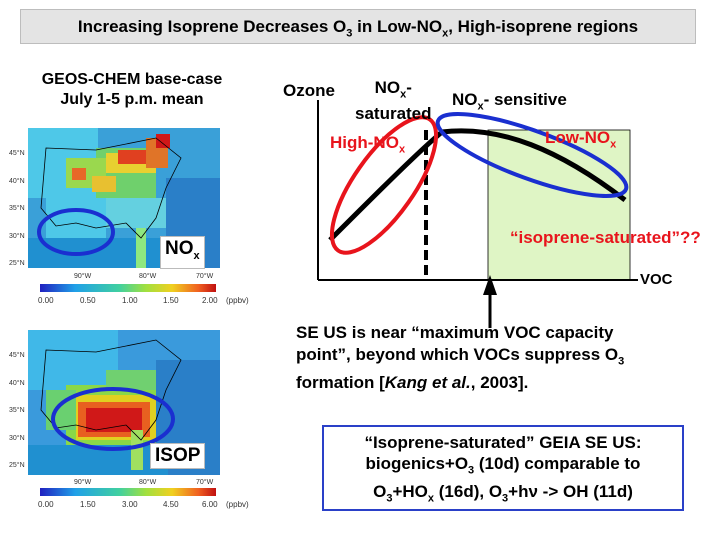 The height and width of the screenshot is (540, 720). I want to click on tag-text: ISOP, so click(178, 455).